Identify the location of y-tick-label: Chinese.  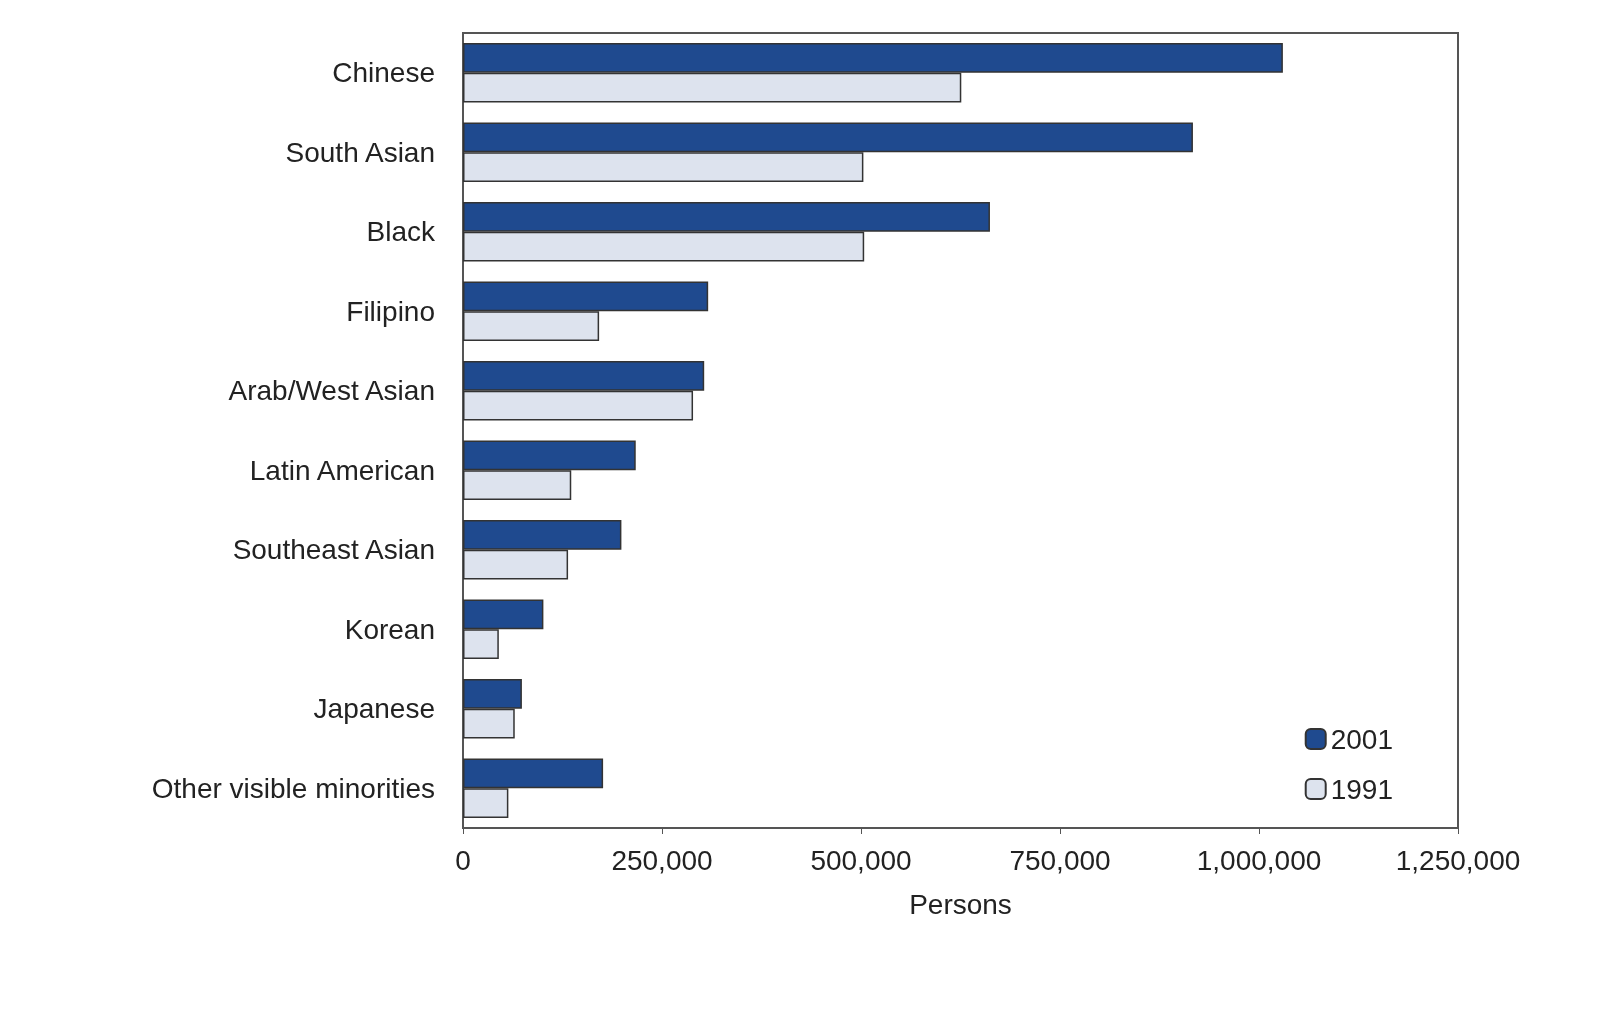
(383, 73).